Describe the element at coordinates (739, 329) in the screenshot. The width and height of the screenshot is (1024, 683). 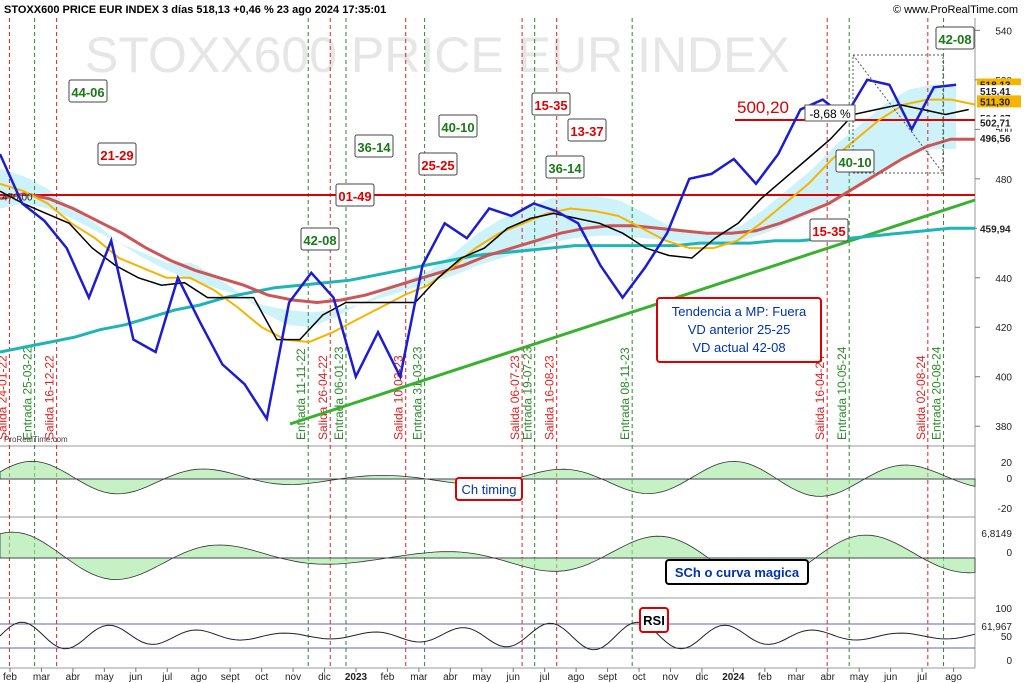
I see `trend-box-line-2: VD anterior 25-25` at that location.